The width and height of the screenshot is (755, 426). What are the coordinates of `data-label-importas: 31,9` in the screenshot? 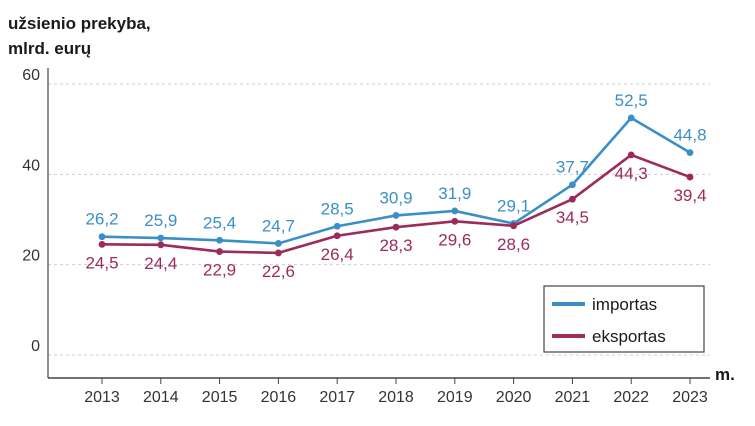 It's located at (454, 193).